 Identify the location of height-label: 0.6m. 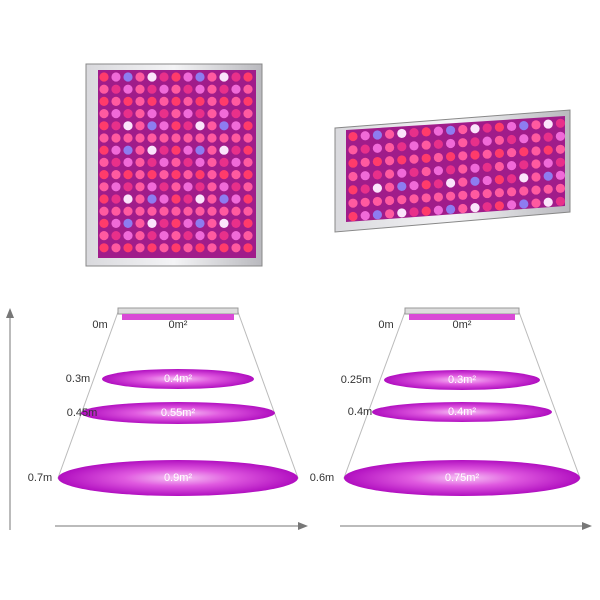
(322, 478).